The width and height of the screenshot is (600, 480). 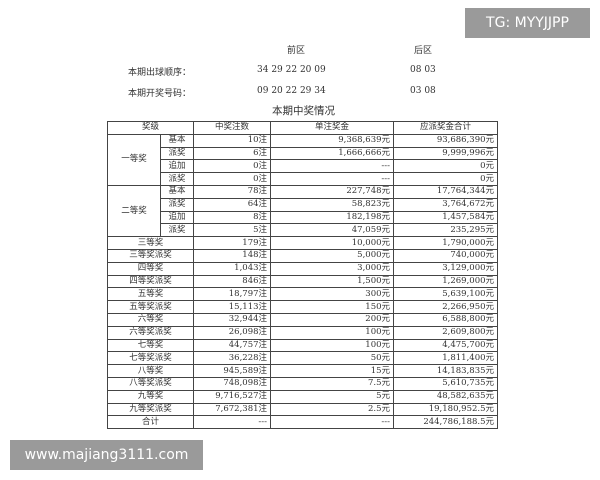 I want to click on table-cell: 0注, so click(x=232, y=179).